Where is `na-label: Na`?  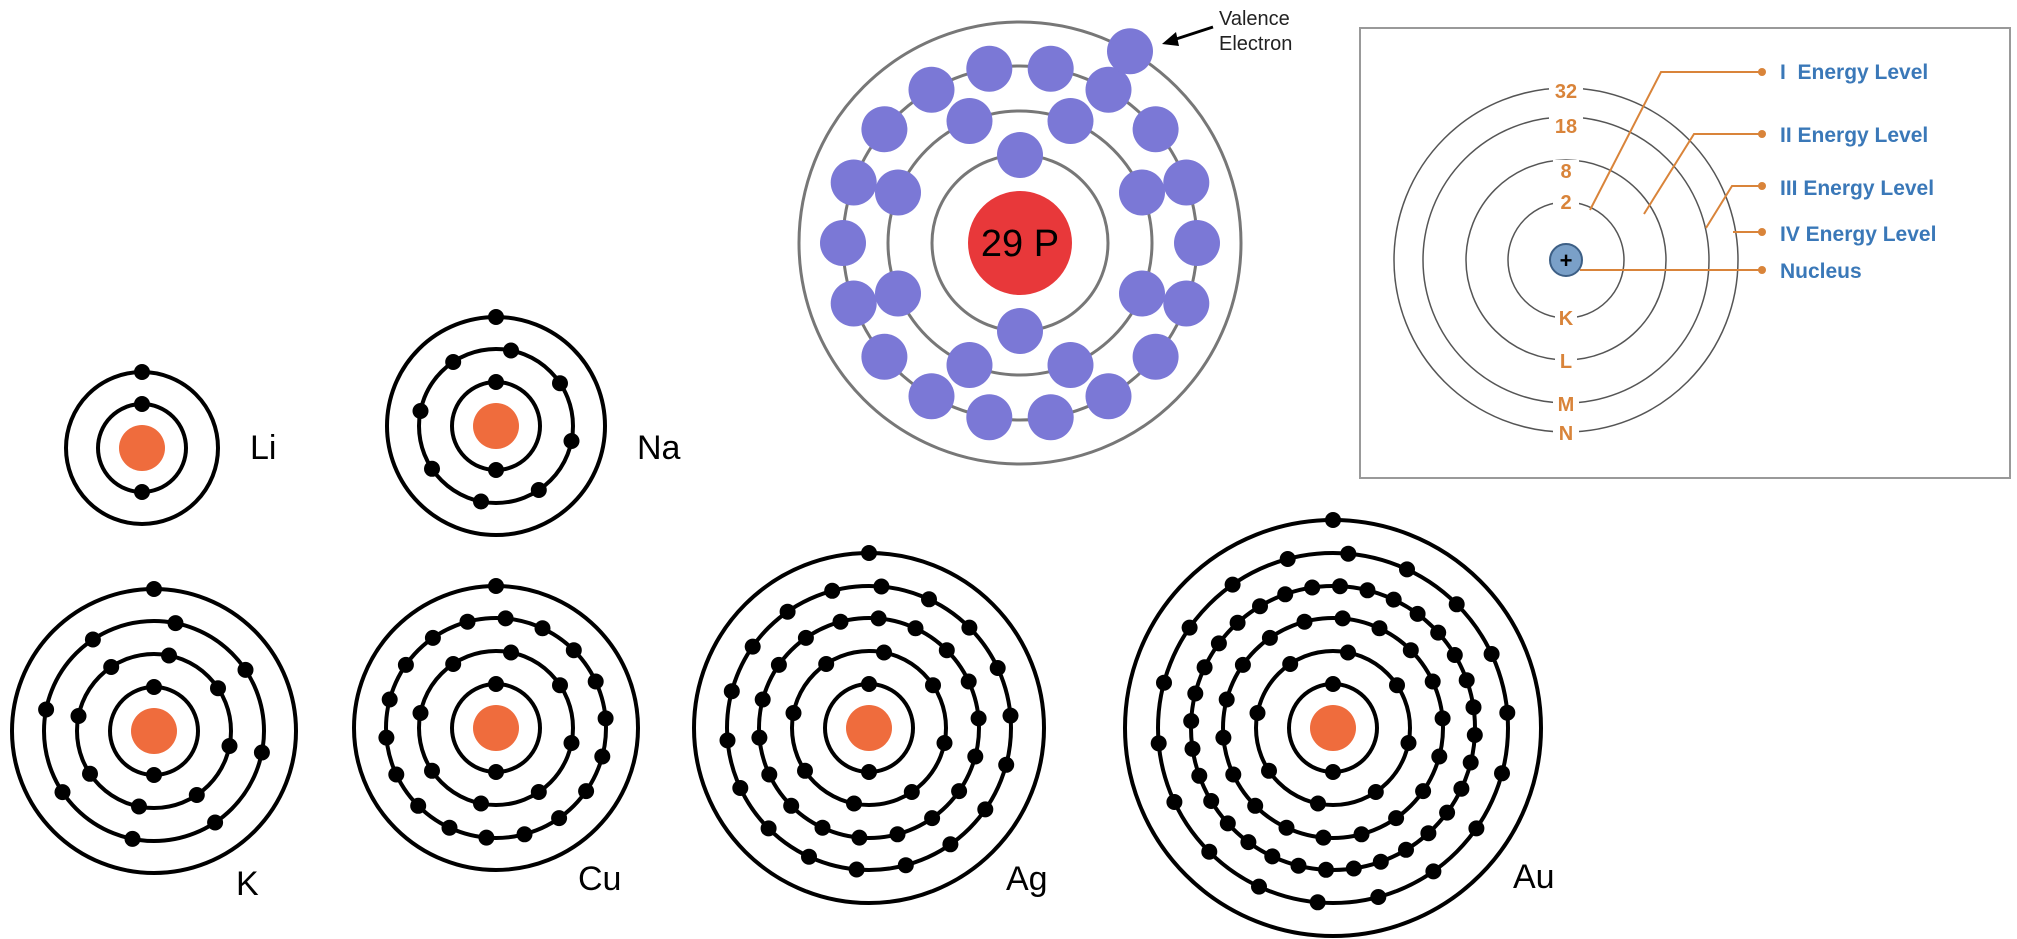
na-label: Na is located at coordinates (659, 448).